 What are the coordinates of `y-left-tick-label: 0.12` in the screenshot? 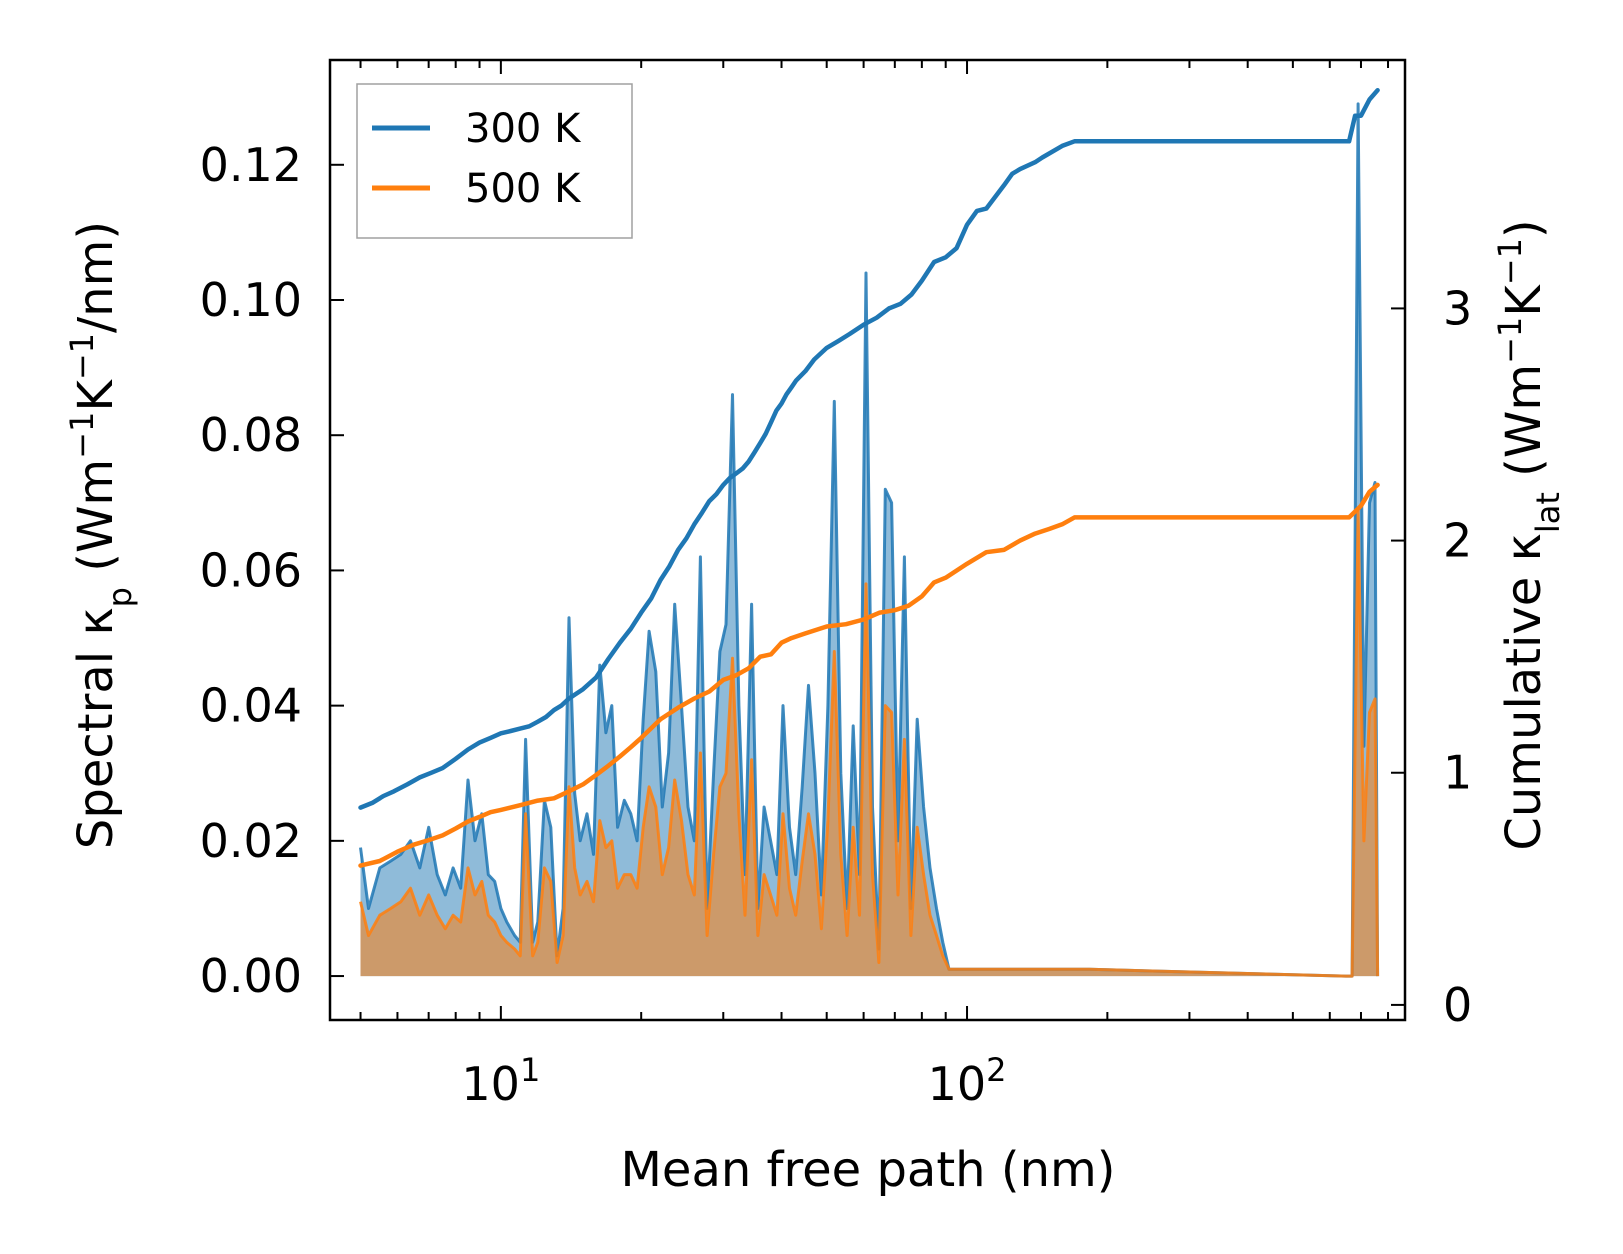 It's located at (251, 165).